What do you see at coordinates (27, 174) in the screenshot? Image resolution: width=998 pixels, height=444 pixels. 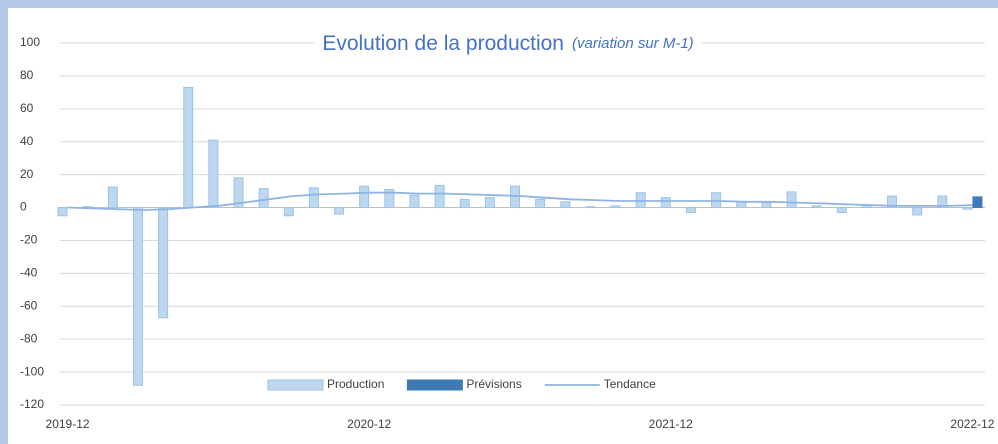 I see `y-tick-label: 20` at bounding box center [27, 174].